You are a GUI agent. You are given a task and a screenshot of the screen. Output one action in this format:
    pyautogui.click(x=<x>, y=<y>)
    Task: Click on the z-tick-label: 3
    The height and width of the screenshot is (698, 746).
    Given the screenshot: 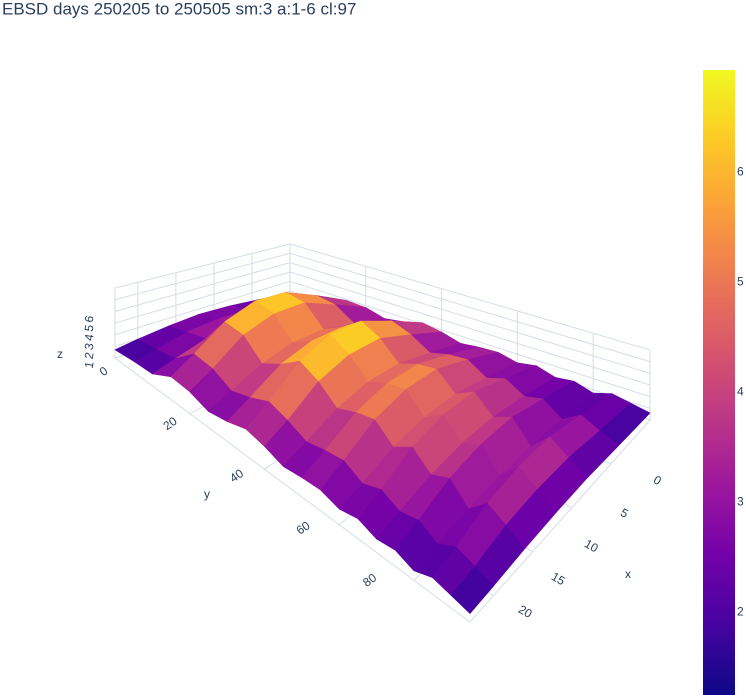 What is the action you would take?
    pyautogui.click(x=89, y=346)
    